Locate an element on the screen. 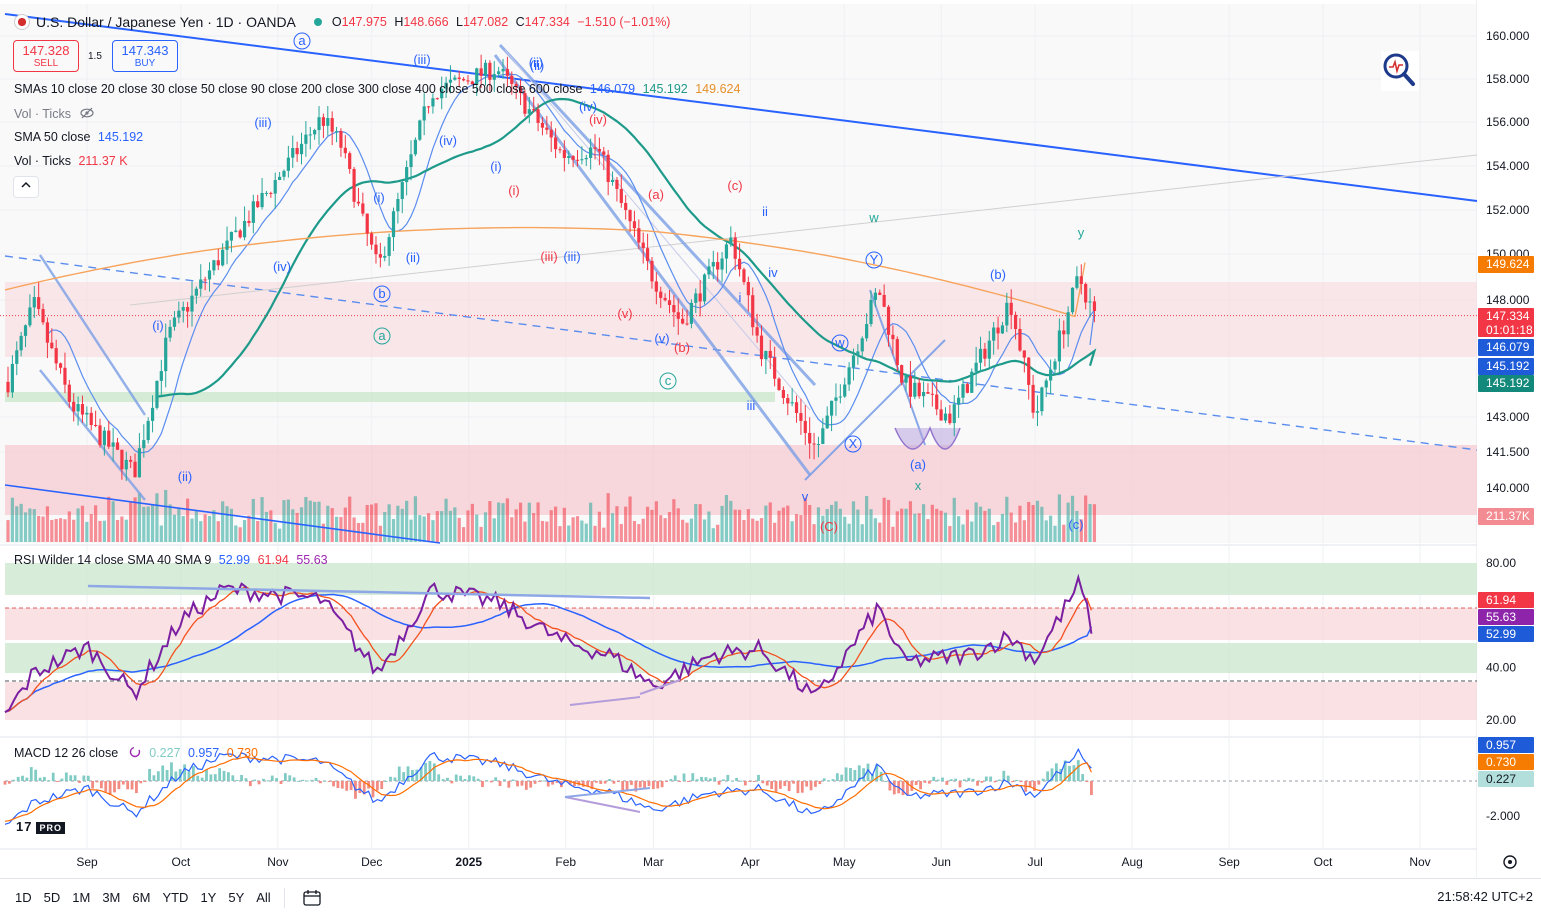  rsi-badge is located at coordinates (1506, 634).